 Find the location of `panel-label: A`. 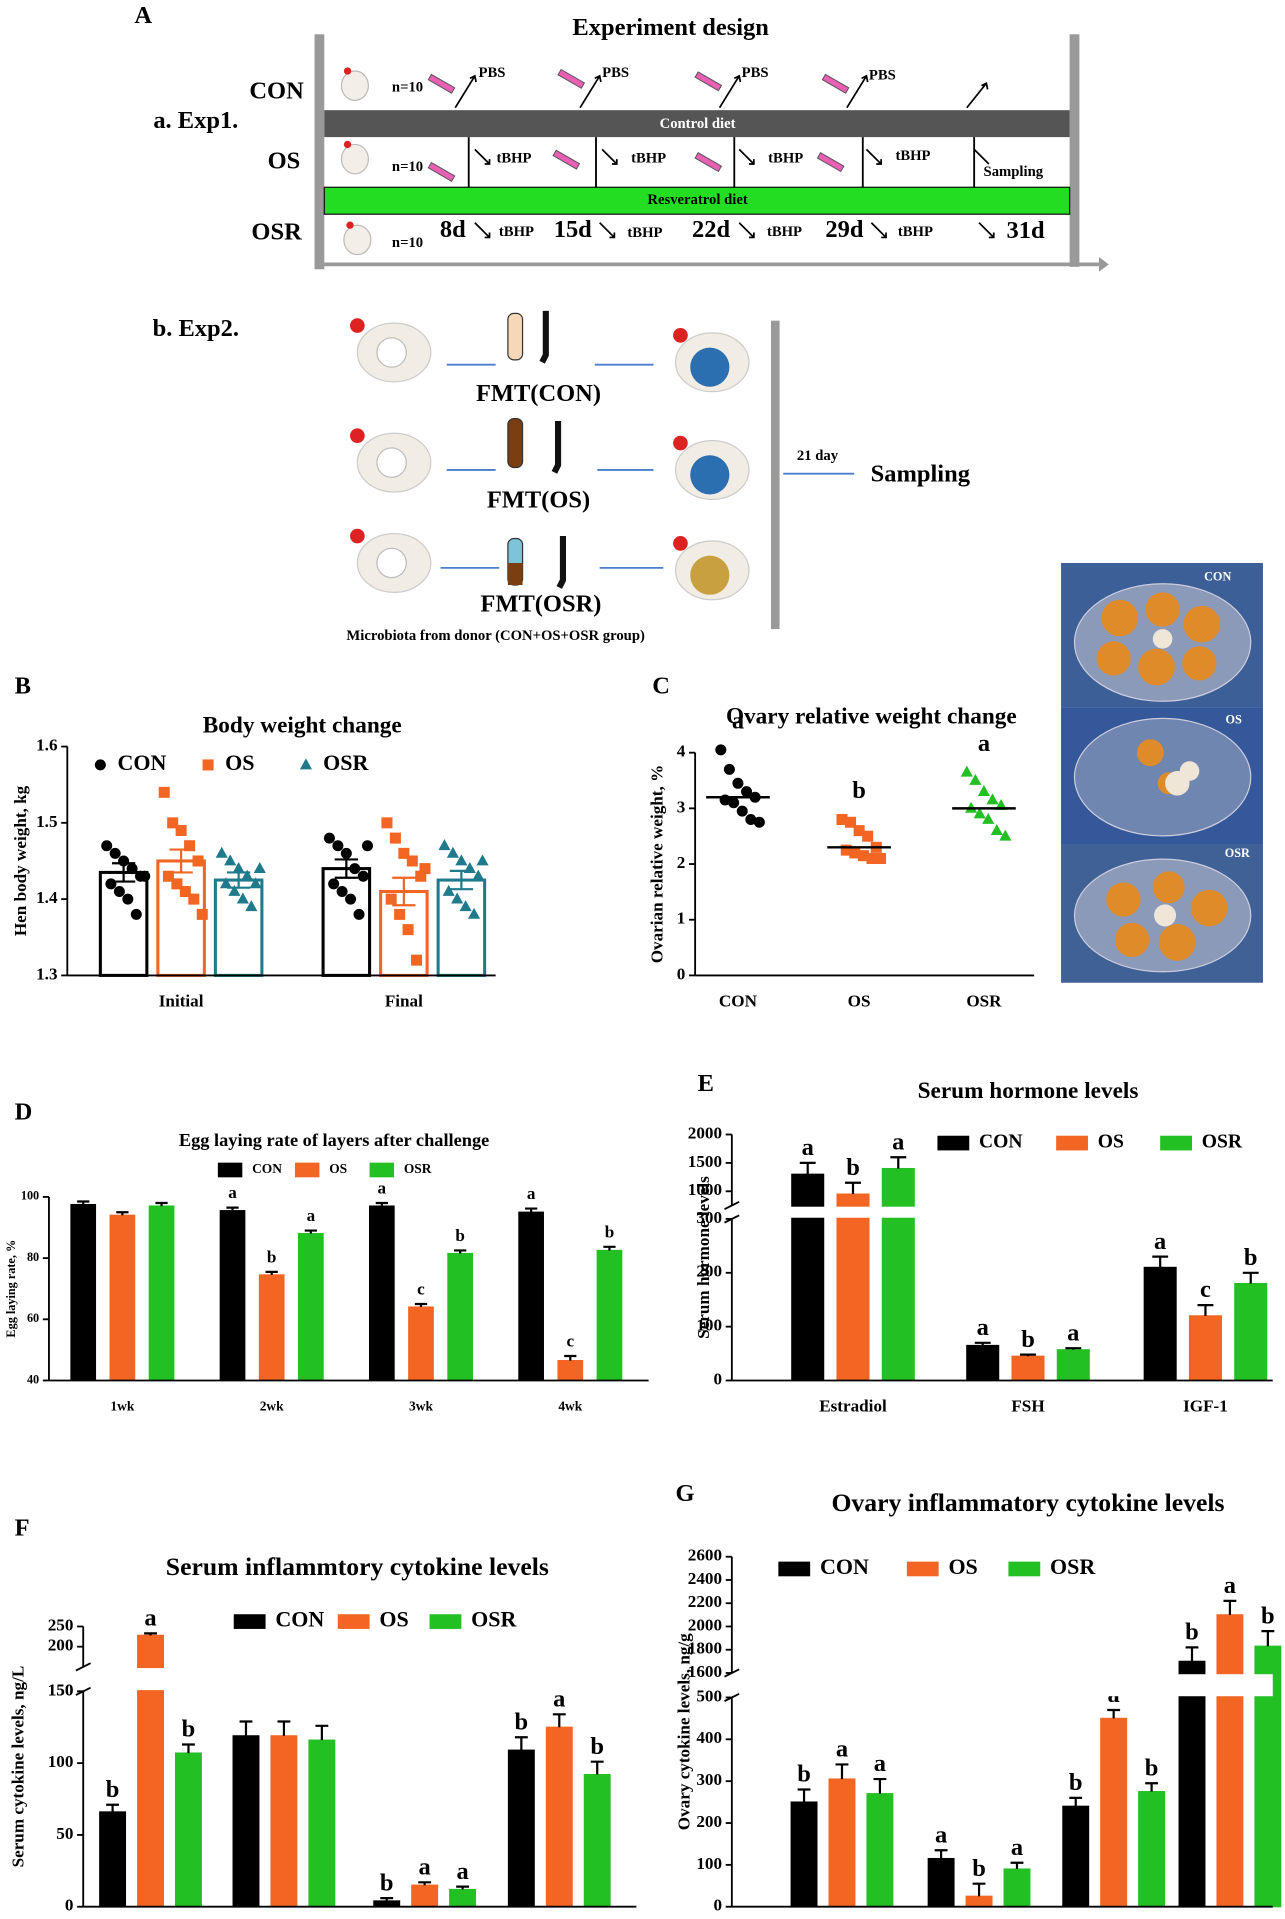

panel-label: A is located at coordinates (143, 15).